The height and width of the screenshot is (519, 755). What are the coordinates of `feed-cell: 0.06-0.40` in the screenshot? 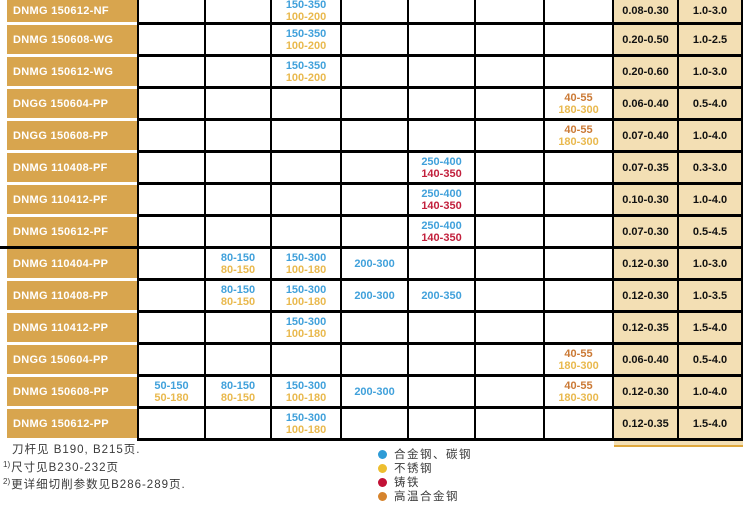 It's located at (646, 105).